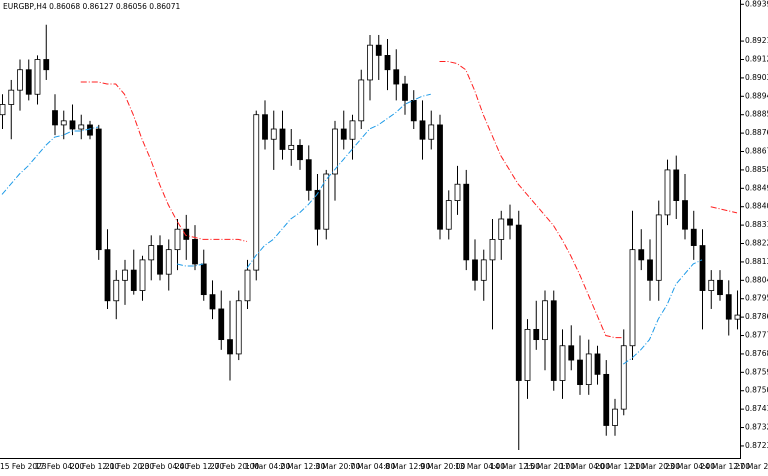 The width and height of the screenshot is (768, 476). What do you see at coordinates (756, 40) in the screenshot?
I see `y-tick-label: 0.89210` at bounding box center [756, 40].